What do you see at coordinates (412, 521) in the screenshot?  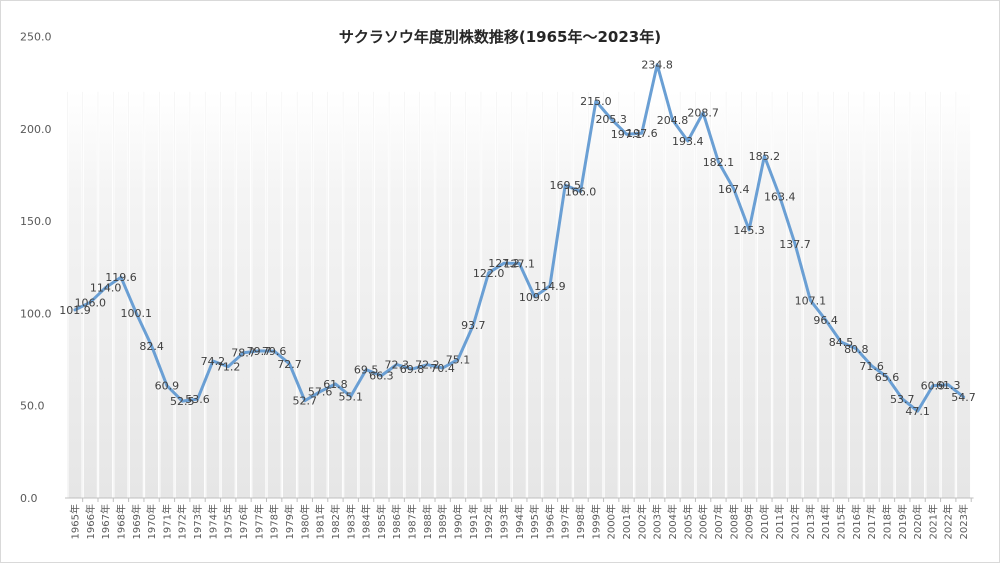 I see `x-tick-label: 1987年` at bounding box center [412, 521].